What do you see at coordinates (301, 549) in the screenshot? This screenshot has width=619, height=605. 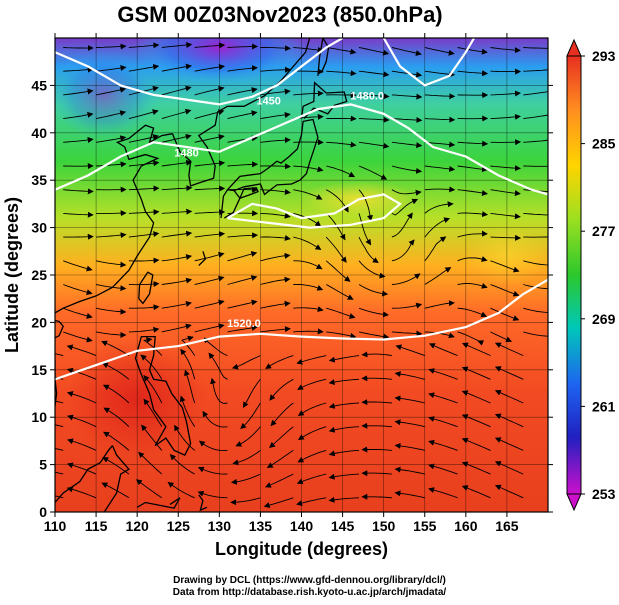 I see `x-axis-label: Longitude (degrees)` at bounding box center [301, 549].